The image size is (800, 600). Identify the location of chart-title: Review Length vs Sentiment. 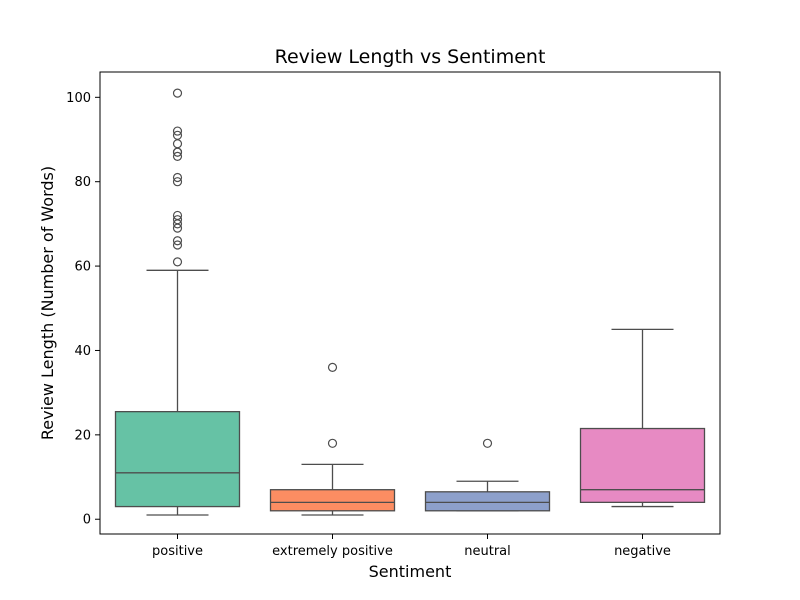
(410, 57).